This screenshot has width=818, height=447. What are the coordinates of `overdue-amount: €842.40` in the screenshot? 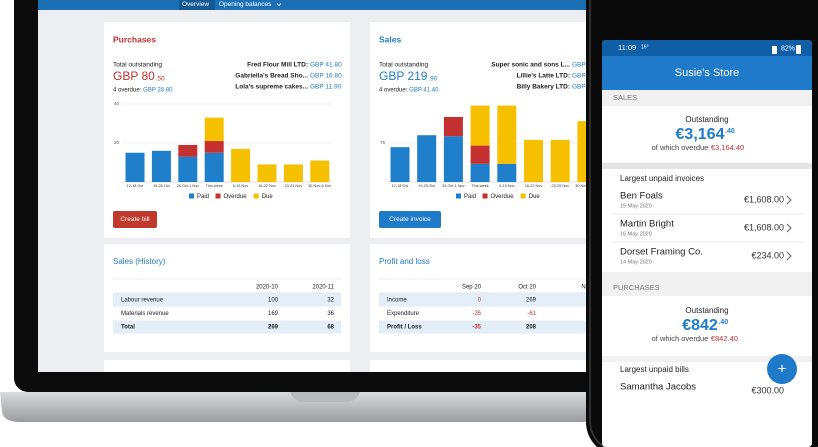 It's located at (724, 338).